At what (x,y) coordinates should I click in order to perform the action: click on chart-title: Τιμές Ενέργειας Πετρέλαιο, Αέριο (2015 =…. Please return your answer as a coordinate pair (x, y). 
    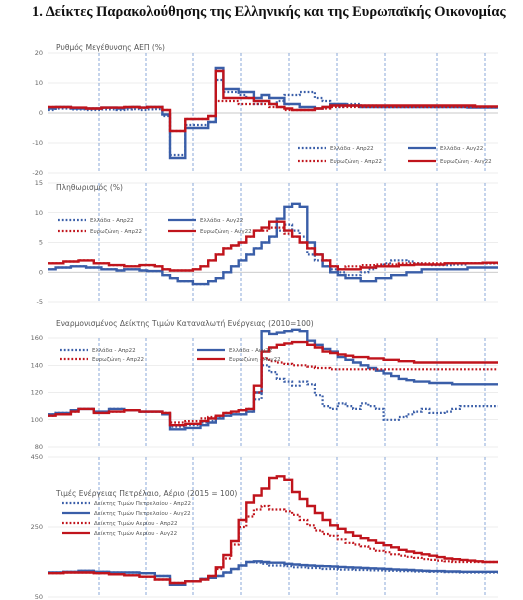
    Looking at the image, I should click on (146, 493).